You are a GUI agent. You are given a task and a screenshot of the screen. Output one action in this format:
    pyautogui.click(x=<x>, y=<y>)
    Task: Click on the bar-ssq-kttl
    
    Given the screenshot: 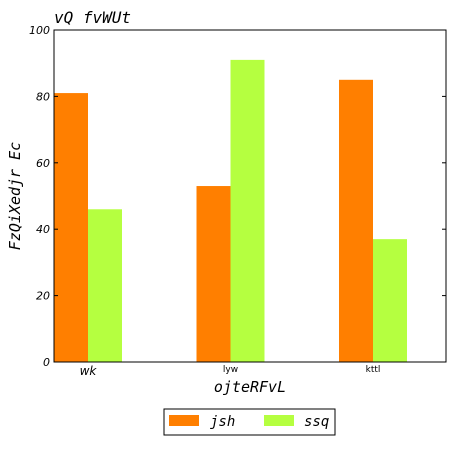 What is the action you would take?
    pyautogui.click(x=390, y=300)
    